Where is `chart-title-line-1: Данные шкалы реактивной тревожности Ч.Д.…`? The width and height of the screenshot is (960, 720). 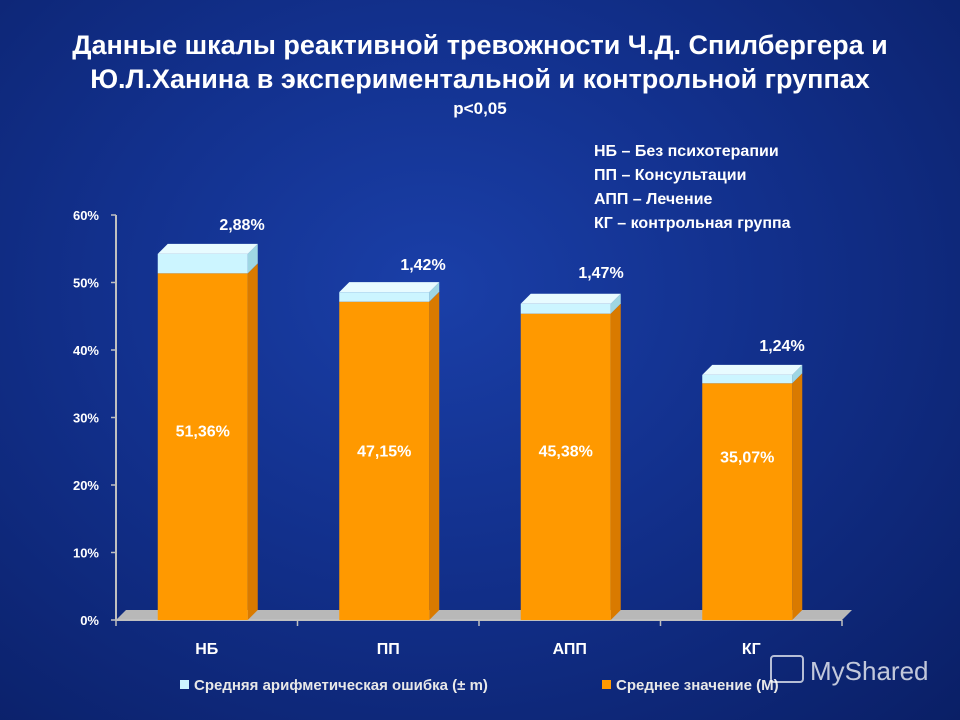
chart-title-line-1: Данные шкалы реактивной тревожности Ч.Д.… is located at coordinates (480, 45).